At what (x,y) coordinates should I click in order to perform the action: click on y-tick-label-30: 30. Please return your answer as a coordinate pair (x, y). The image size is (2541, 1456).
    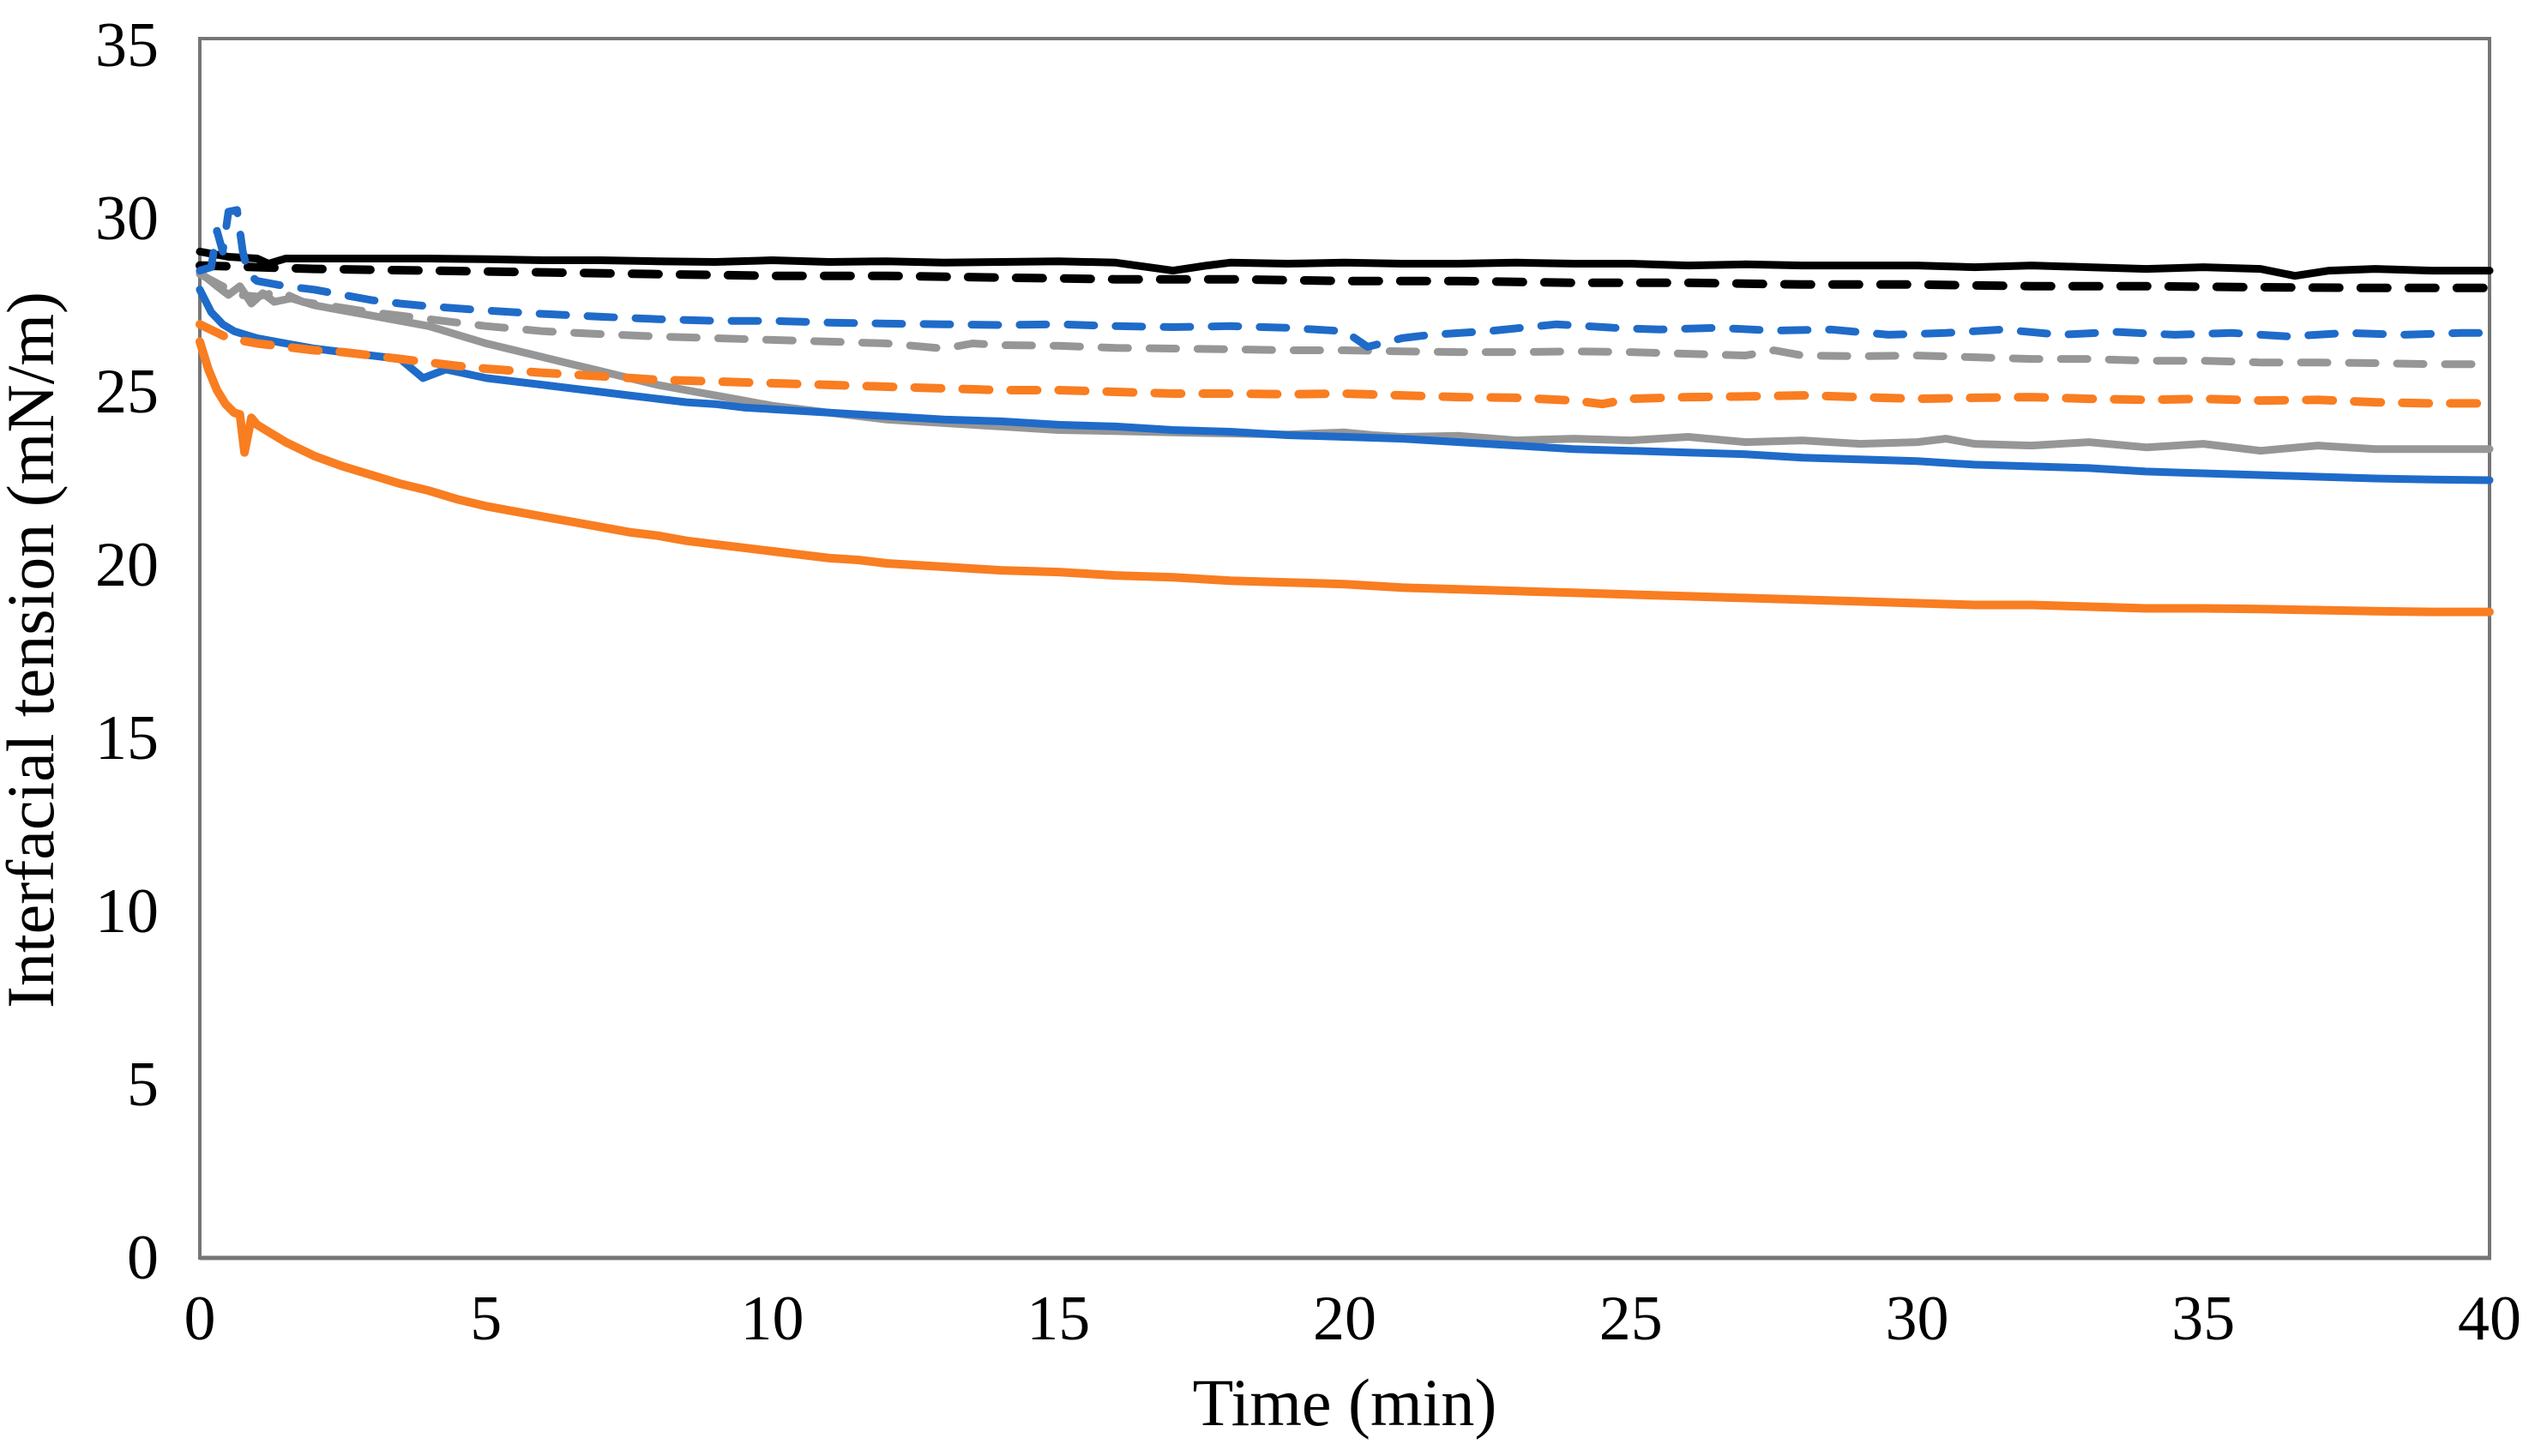
    Looking at the image, I should click on (127, 219).